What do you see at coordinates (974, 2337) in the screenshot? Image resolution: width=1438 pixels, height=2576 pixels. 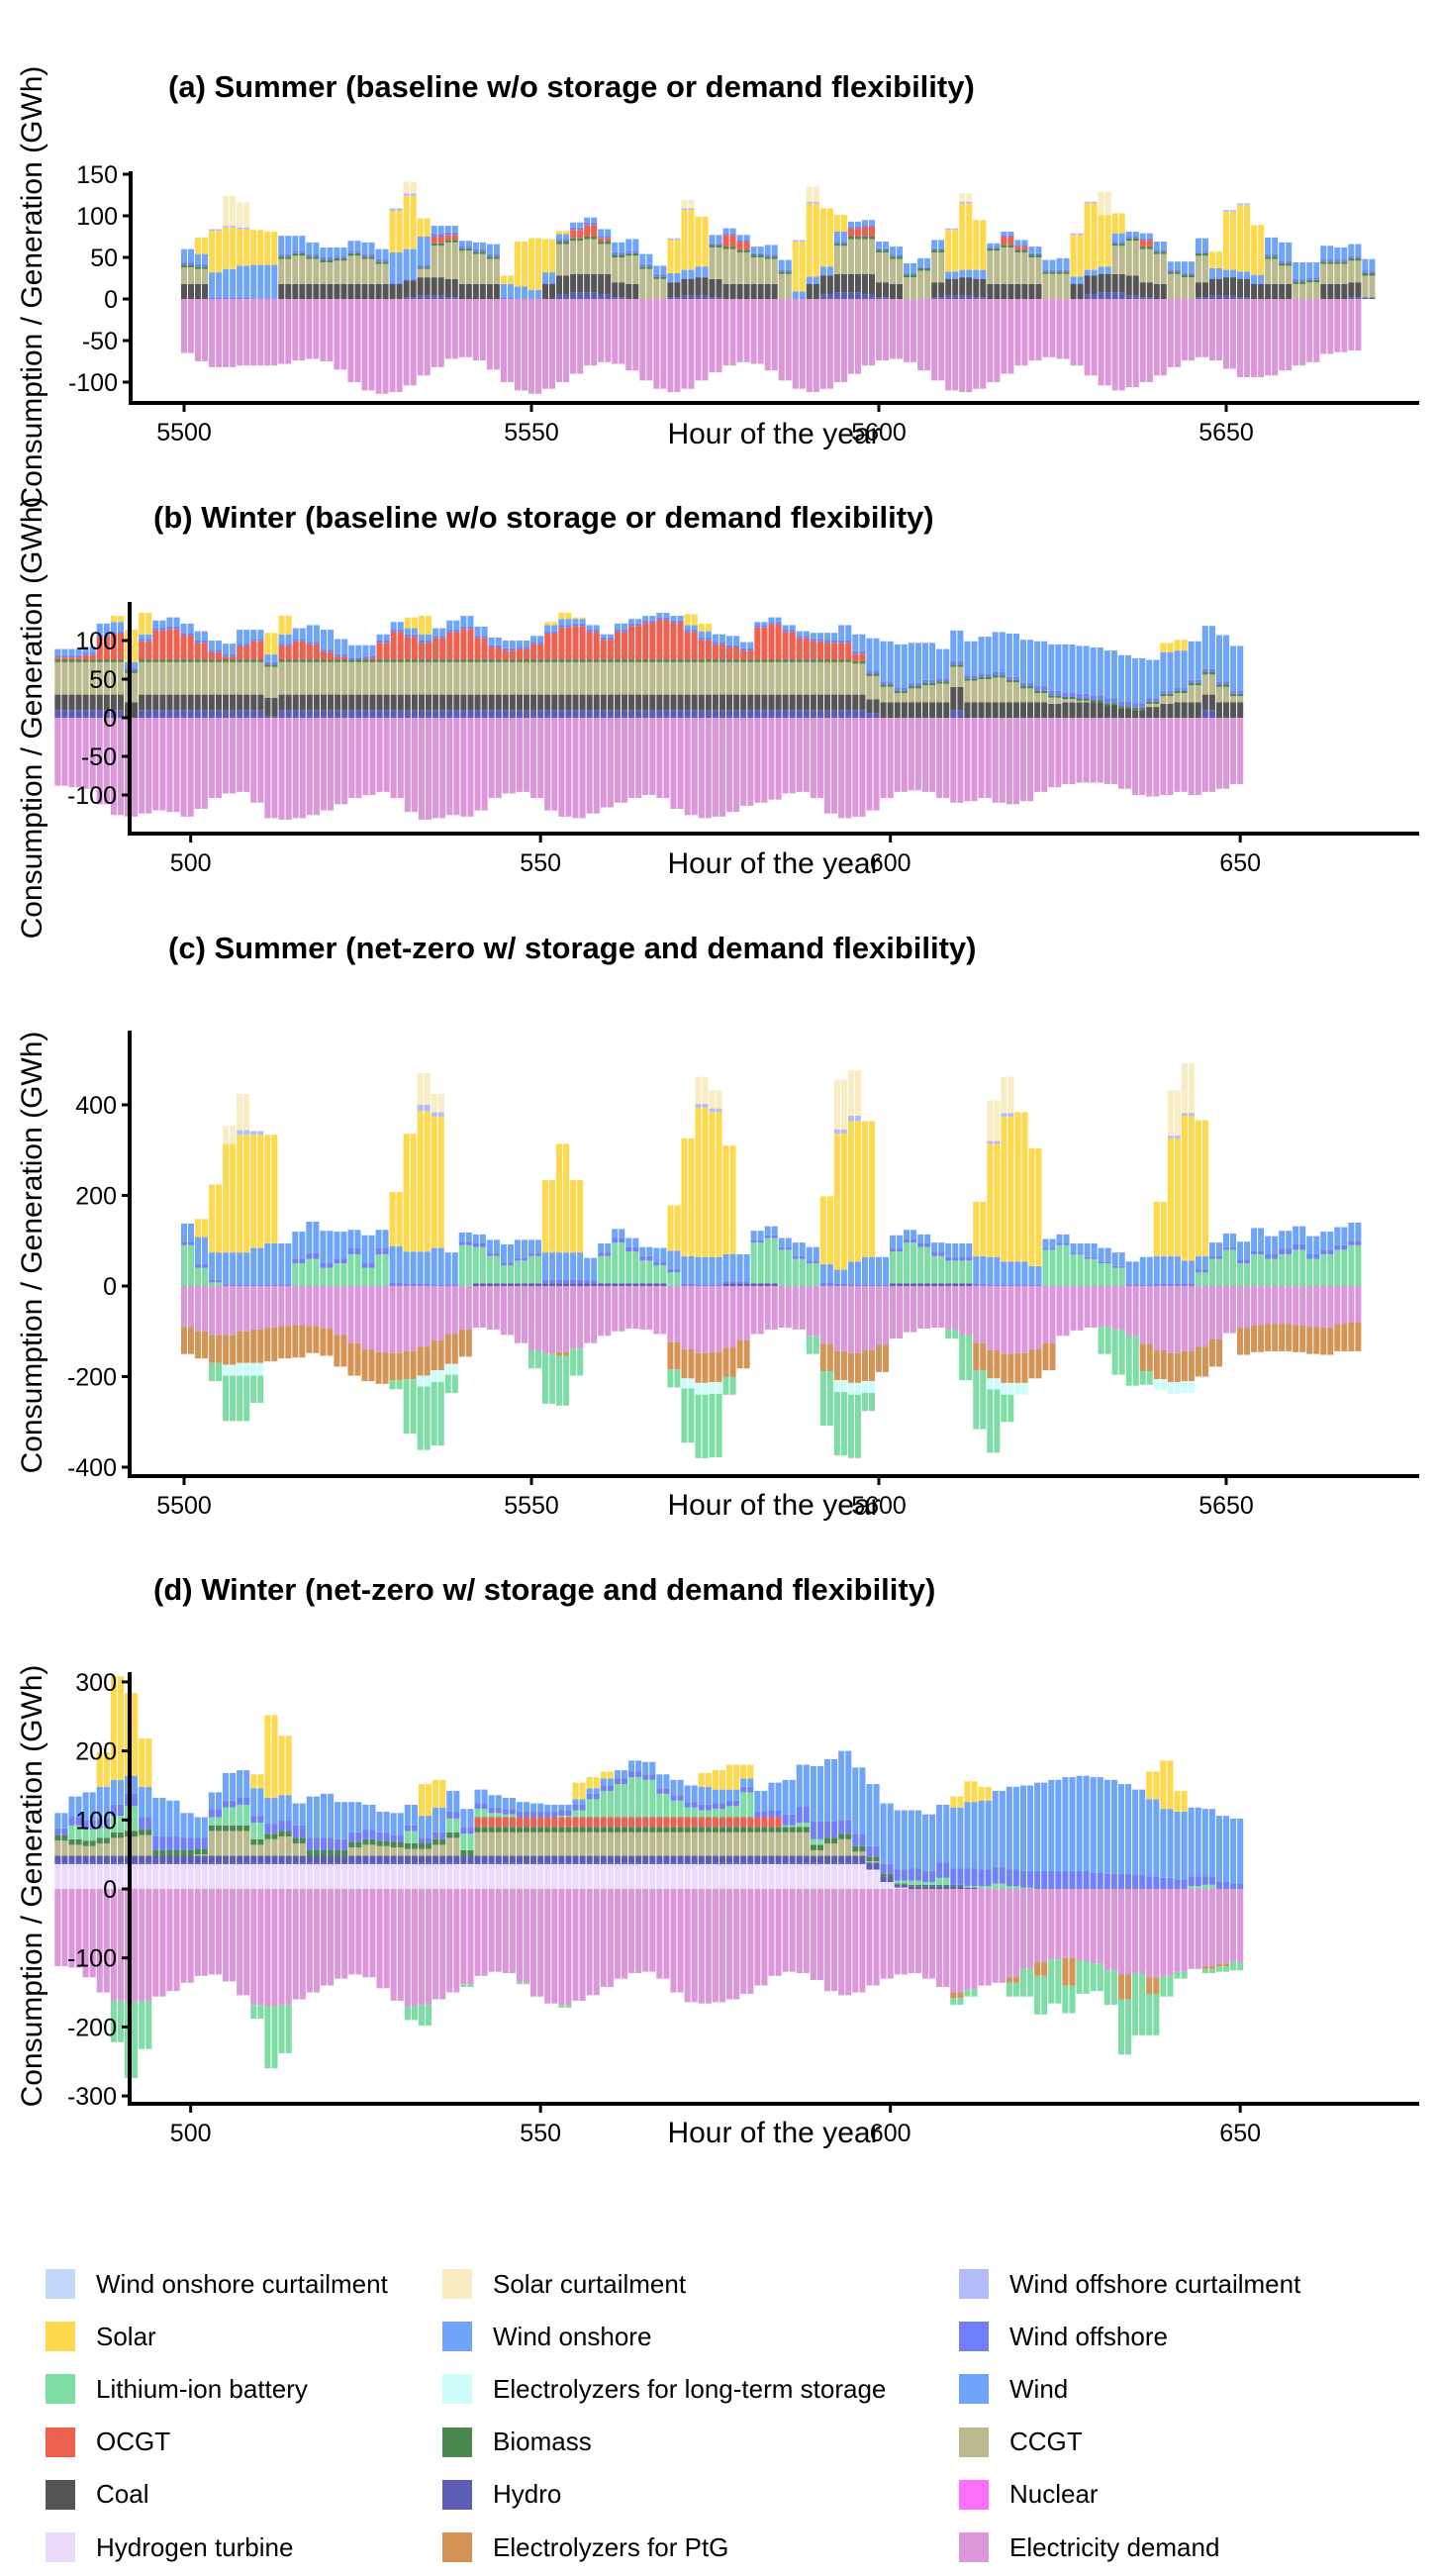 I see `legend-swatch` at bounding box center [974, 2337].